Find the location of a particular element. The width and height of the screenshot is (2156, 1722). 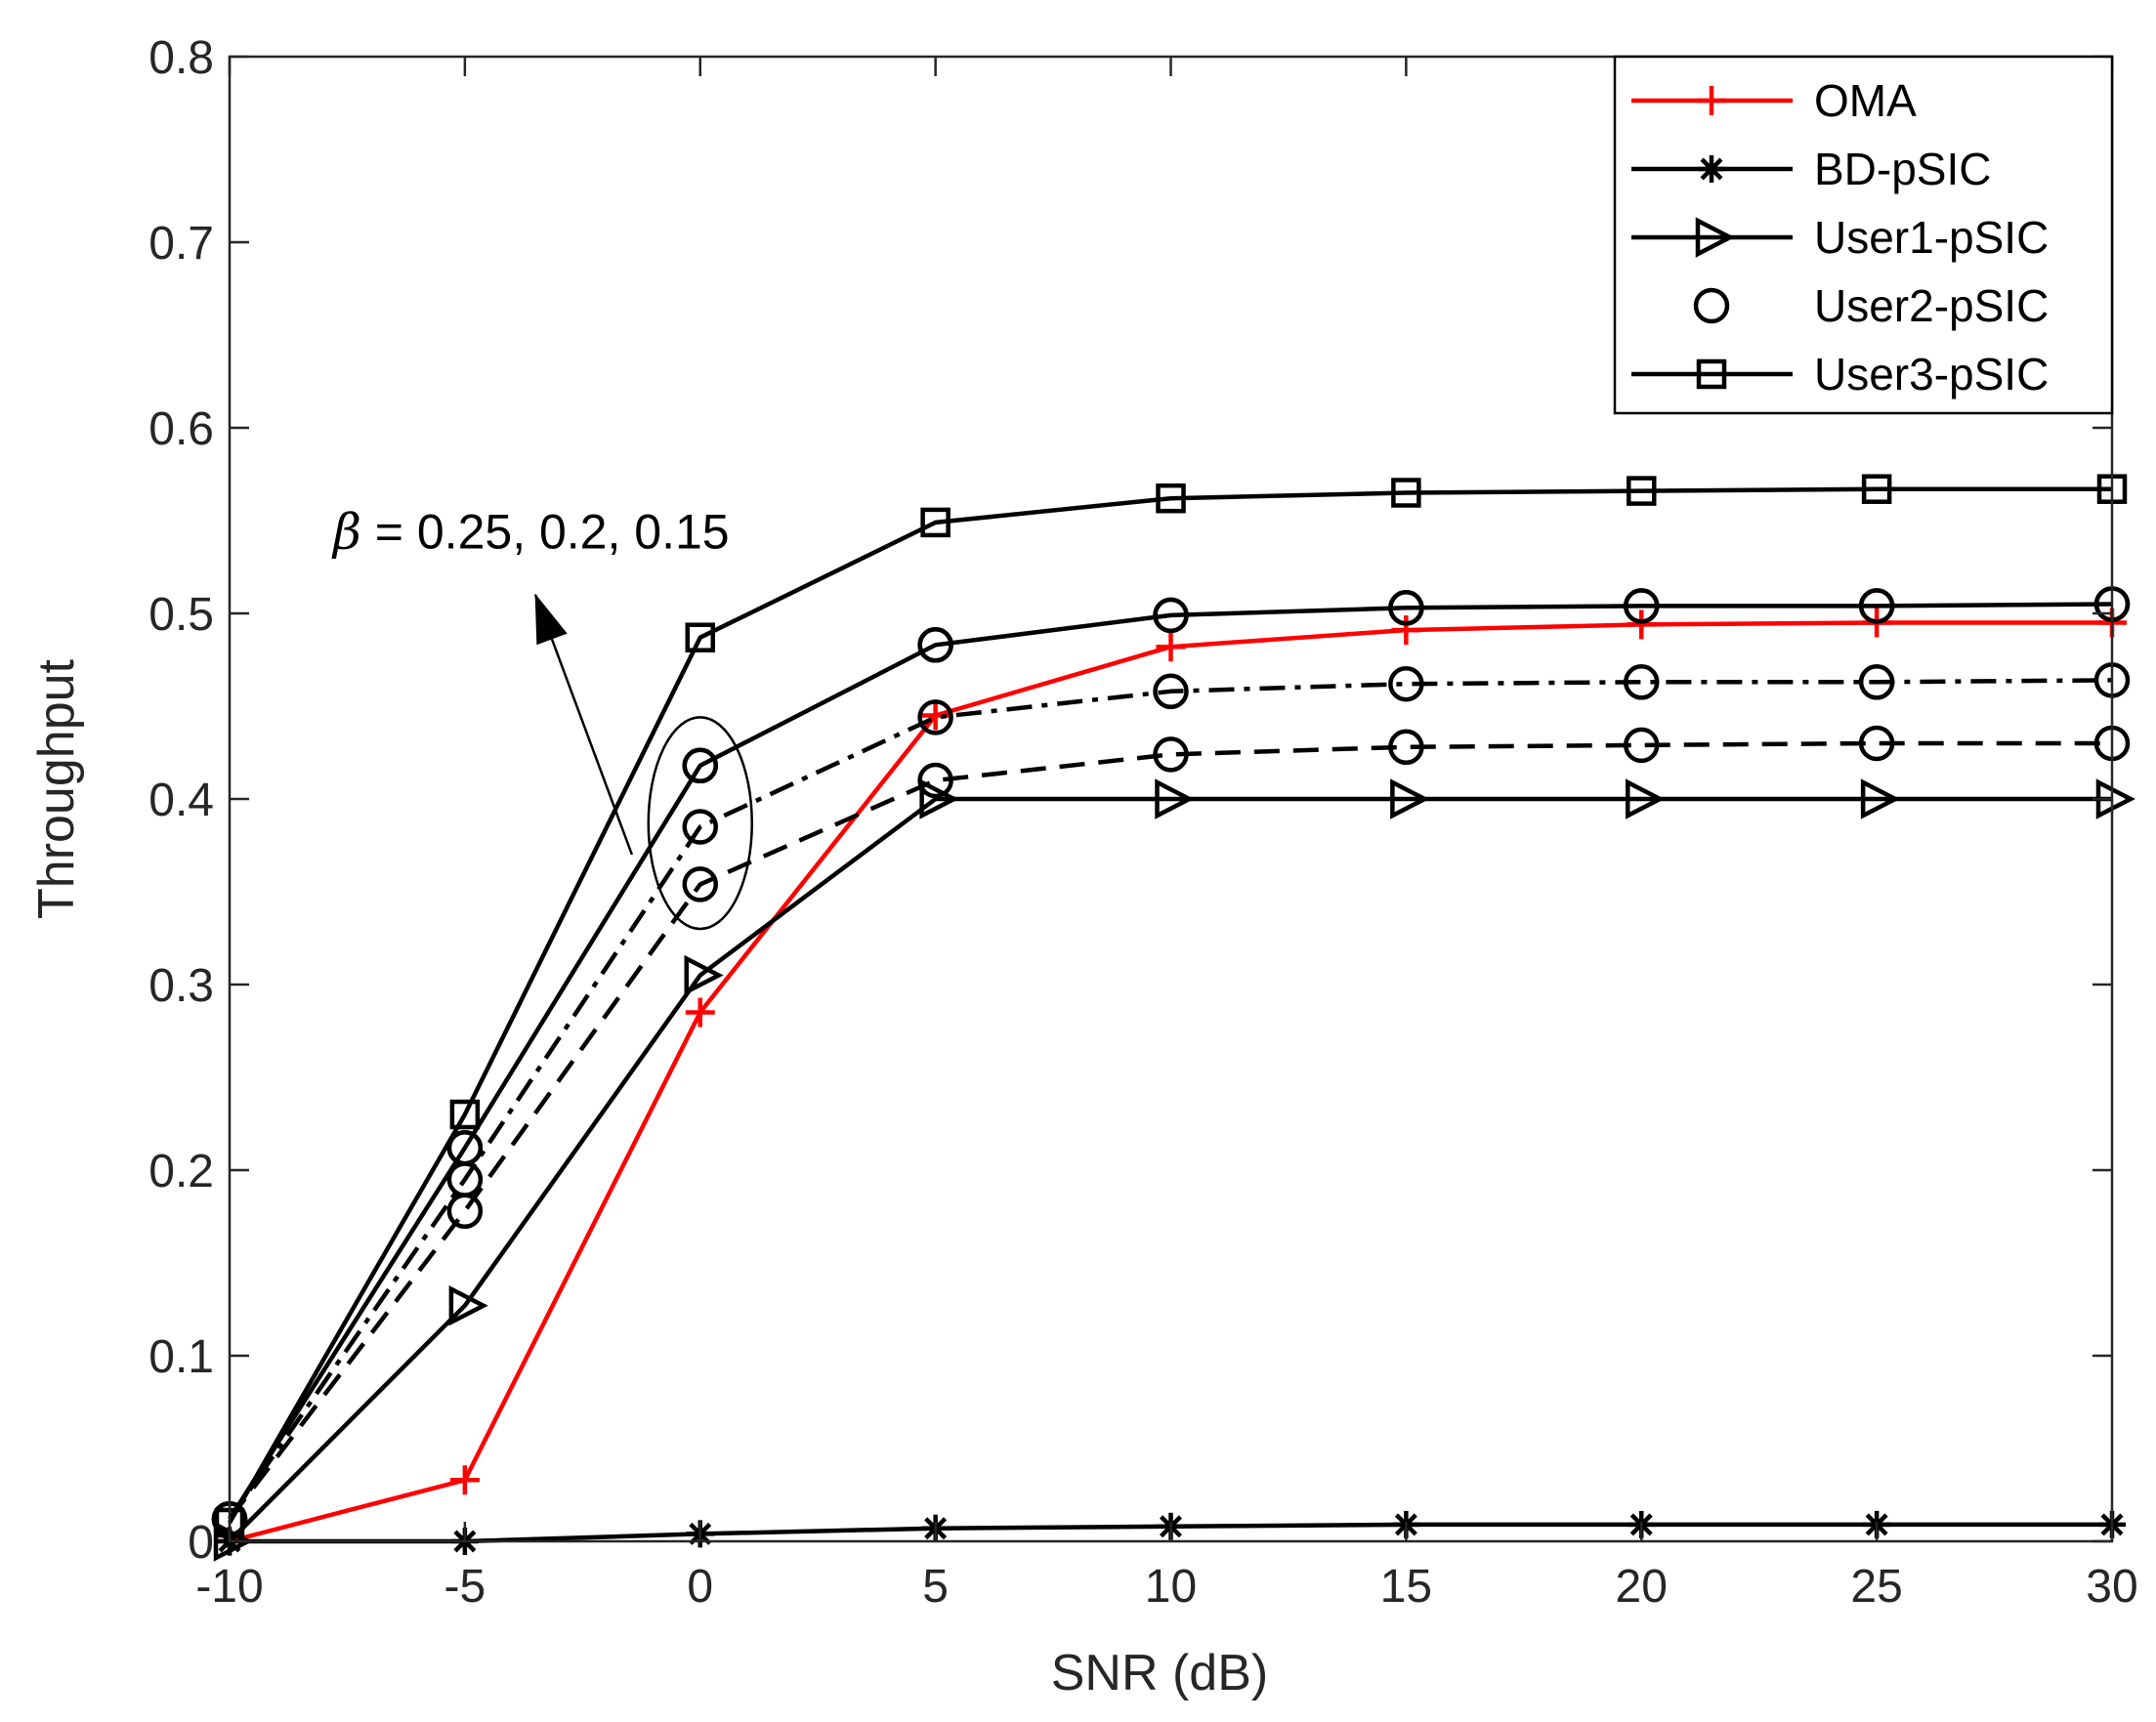

legend-item-oma: OMA is located at coordinates (1774, 100).